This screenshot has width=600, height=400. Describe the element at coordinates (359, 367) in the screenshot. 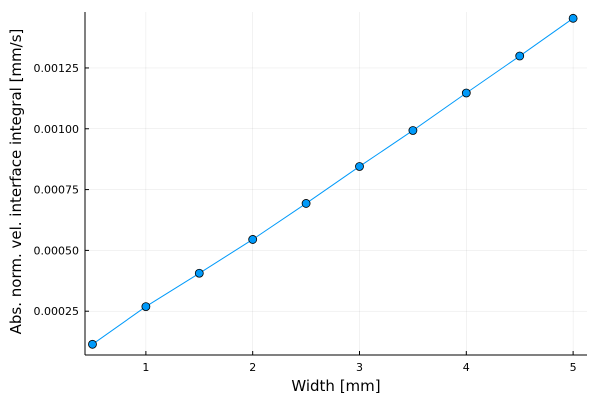

I see `x-tick-label: 3` at that location.